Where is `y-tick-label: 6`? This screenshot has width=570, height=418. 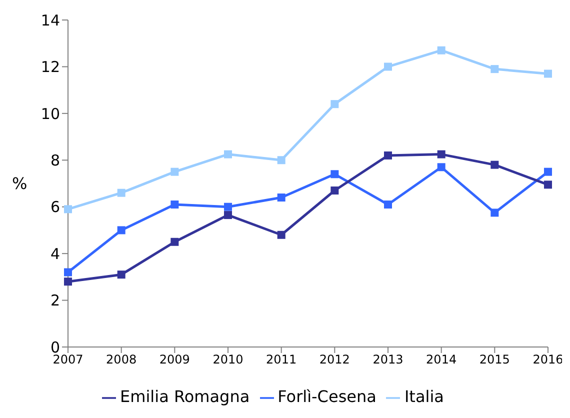
y-tick-label: 6 is located at coordinates (55, 207).